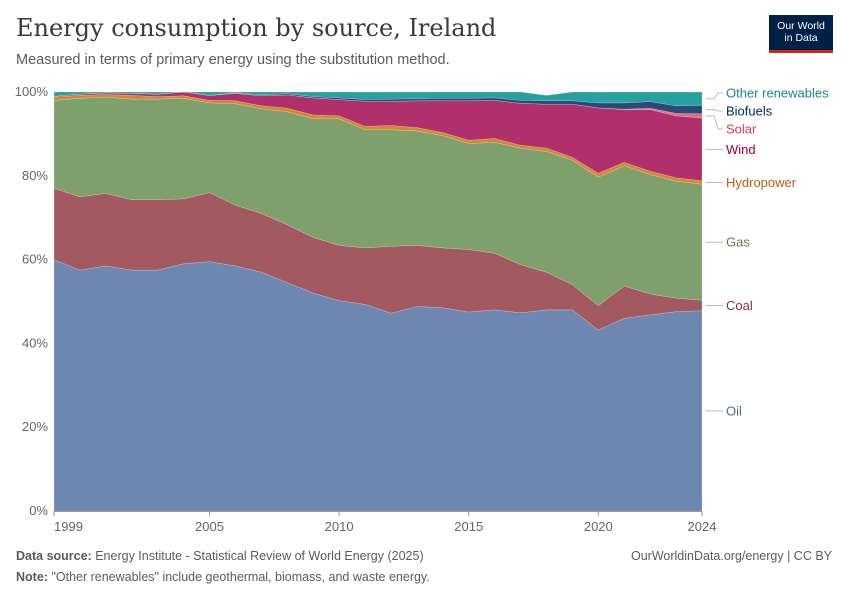 Image resolution: width=850 pixels, height=600 pixels. Describe the element at coordinates (378, 99) in the screenshot. I see `area-other-renewables` at that location.